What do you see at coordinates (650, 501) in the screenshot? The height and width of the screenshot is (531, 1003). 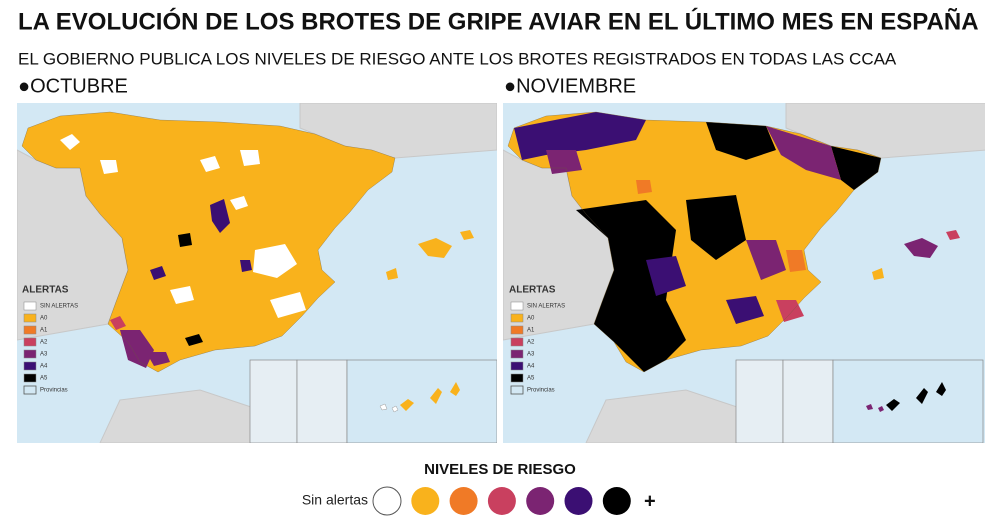 I see `legend-more: +` at bounding box center [650, 501].